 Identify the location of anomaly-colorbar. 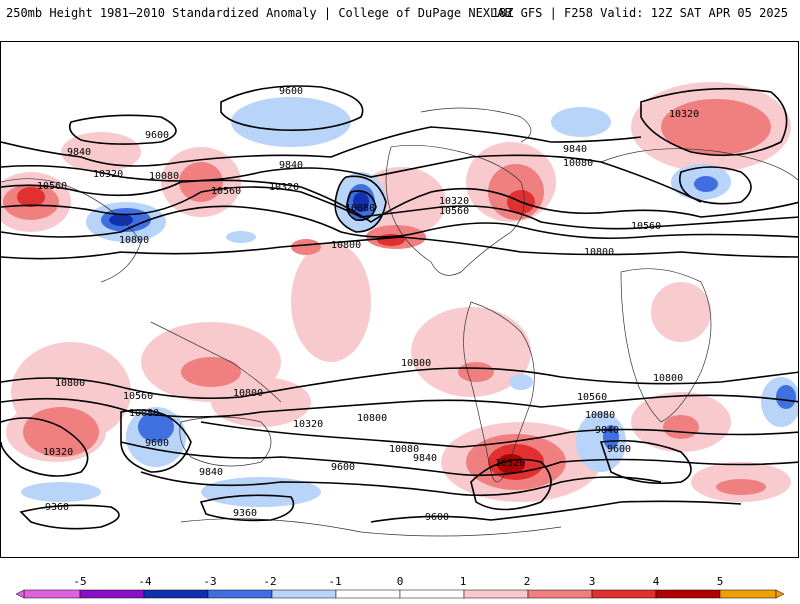
(400, 584).